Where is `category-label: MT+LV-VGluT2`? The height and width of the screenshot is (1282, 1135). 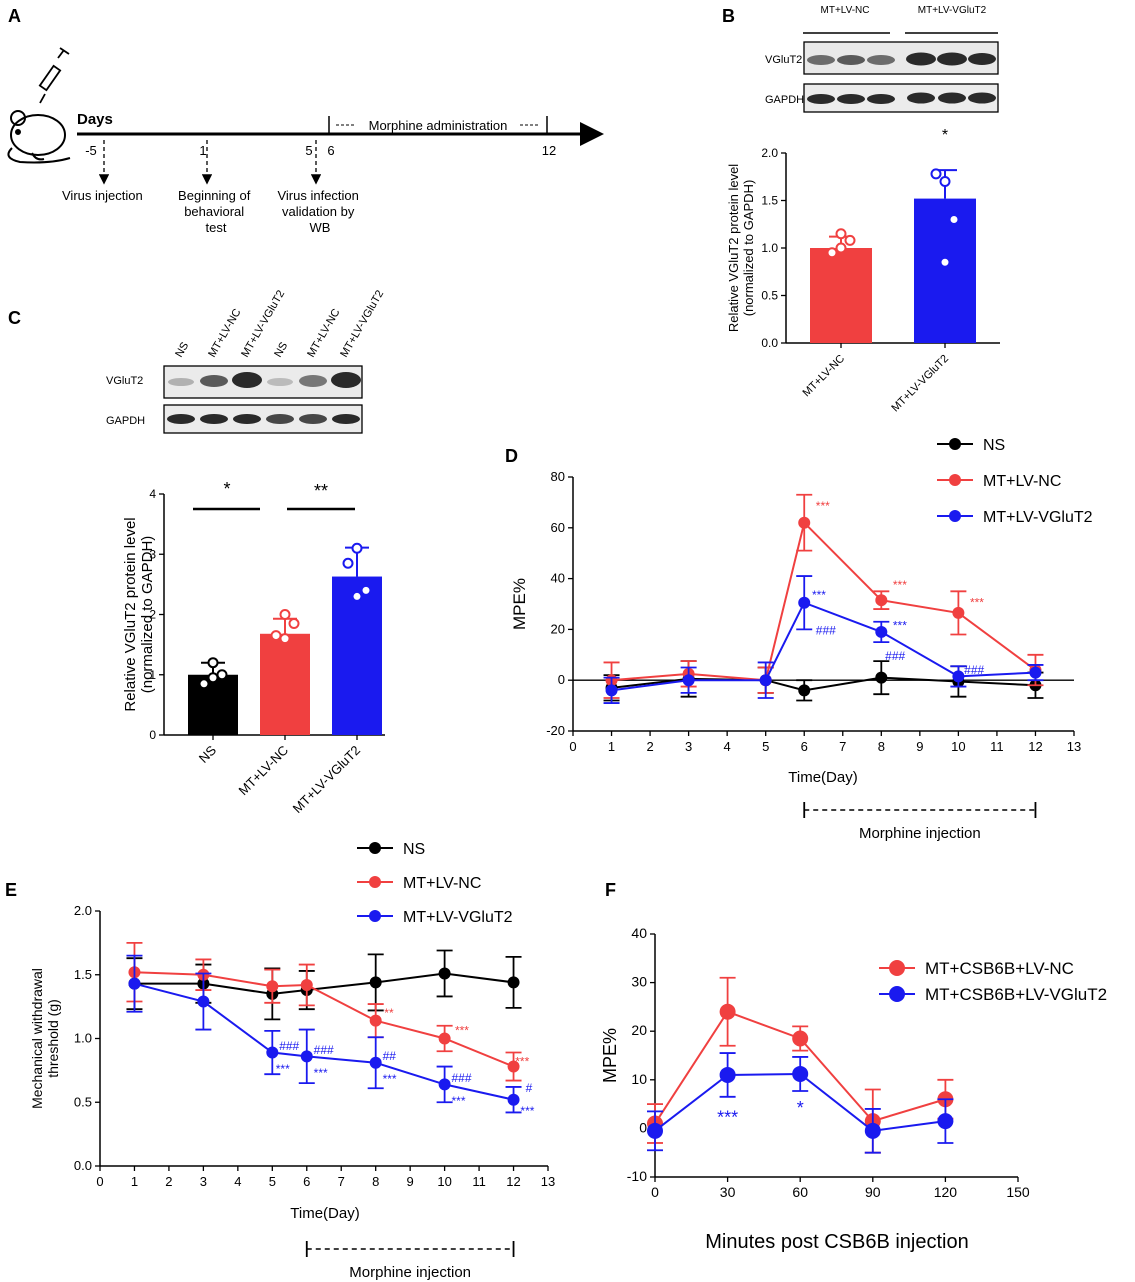
category-label: MT+LV-VGluT2 is located at coordinates (920, 384).